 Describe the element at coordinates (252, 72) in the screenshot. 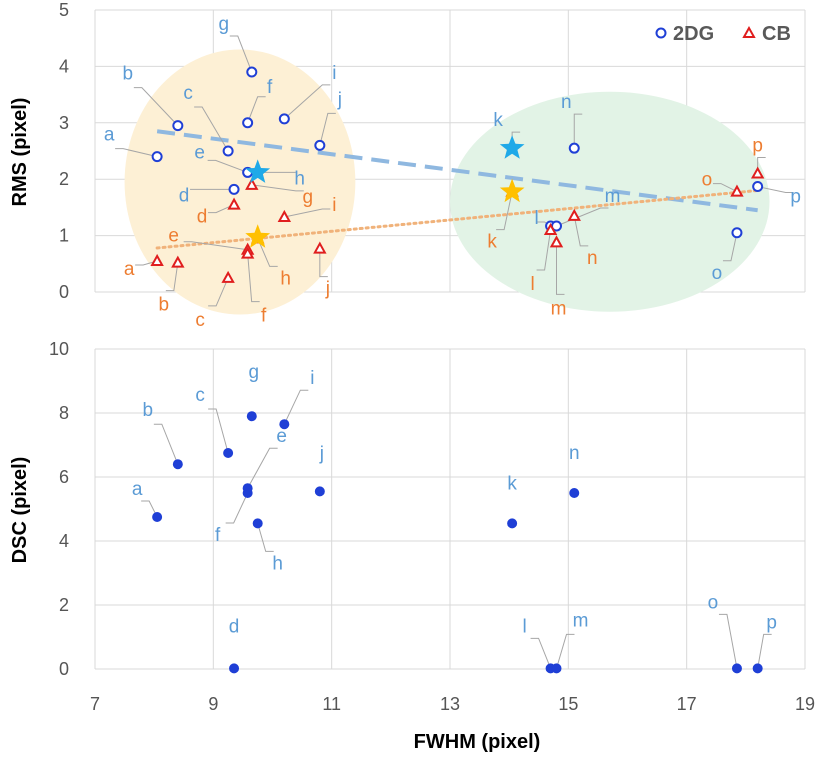

I see `point-2dg-g` at that location.